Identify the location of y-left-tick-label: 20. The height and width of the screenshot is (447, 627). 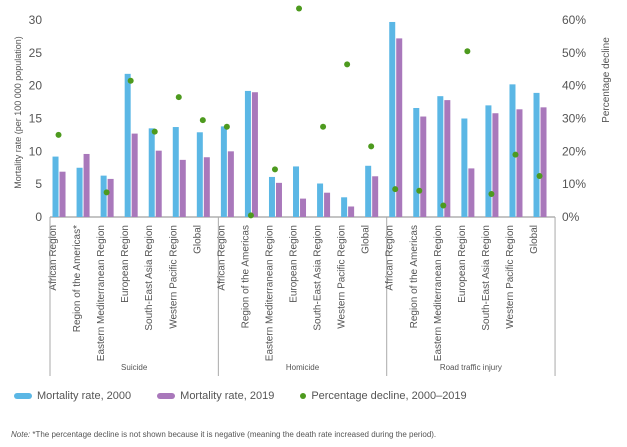
(36, 86).